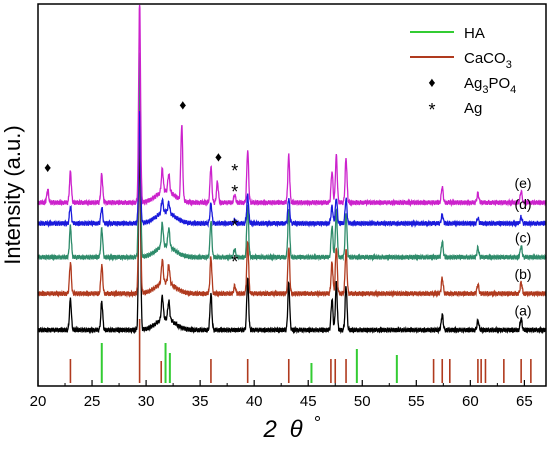 The height and width of the screenshot is (455, 550). What do you see at coordinates (513, 90) in the screenshot?
I see `legend-label-subscript: 4` at bounding box center [513, 90].